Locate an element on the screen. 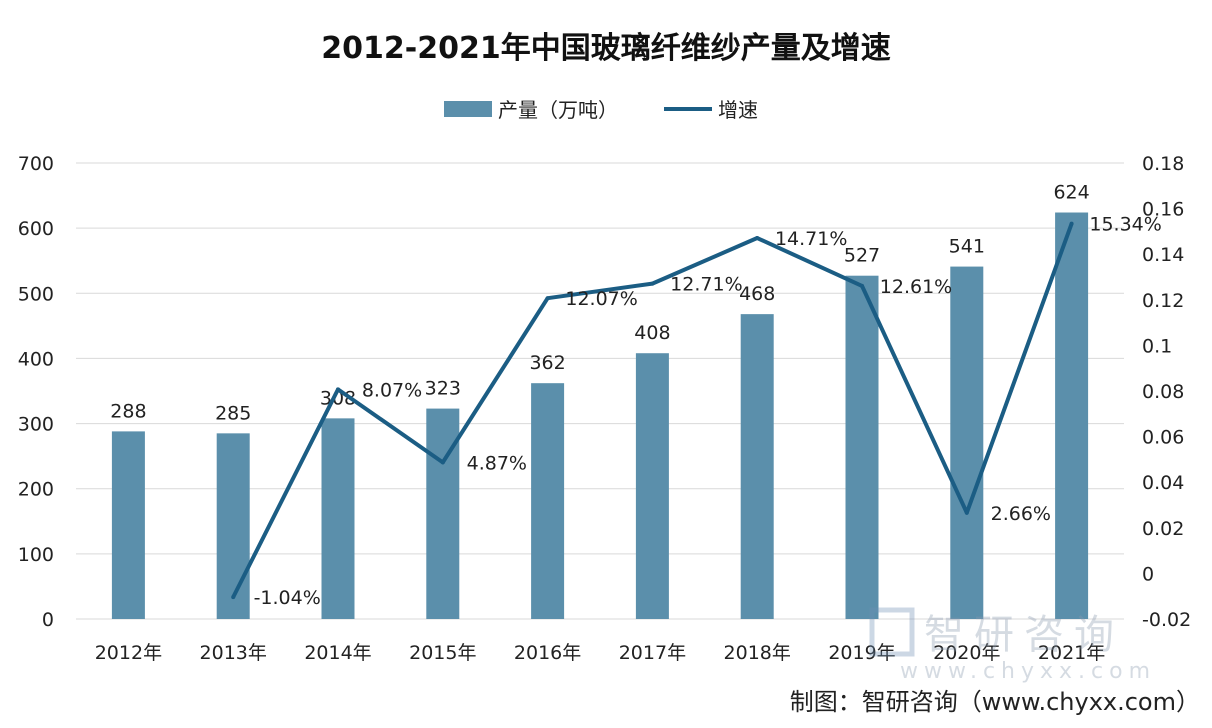 This screenshot has width=1212, height=728. right-tick-label: 0.18 is located at coordinates (1163, 164).